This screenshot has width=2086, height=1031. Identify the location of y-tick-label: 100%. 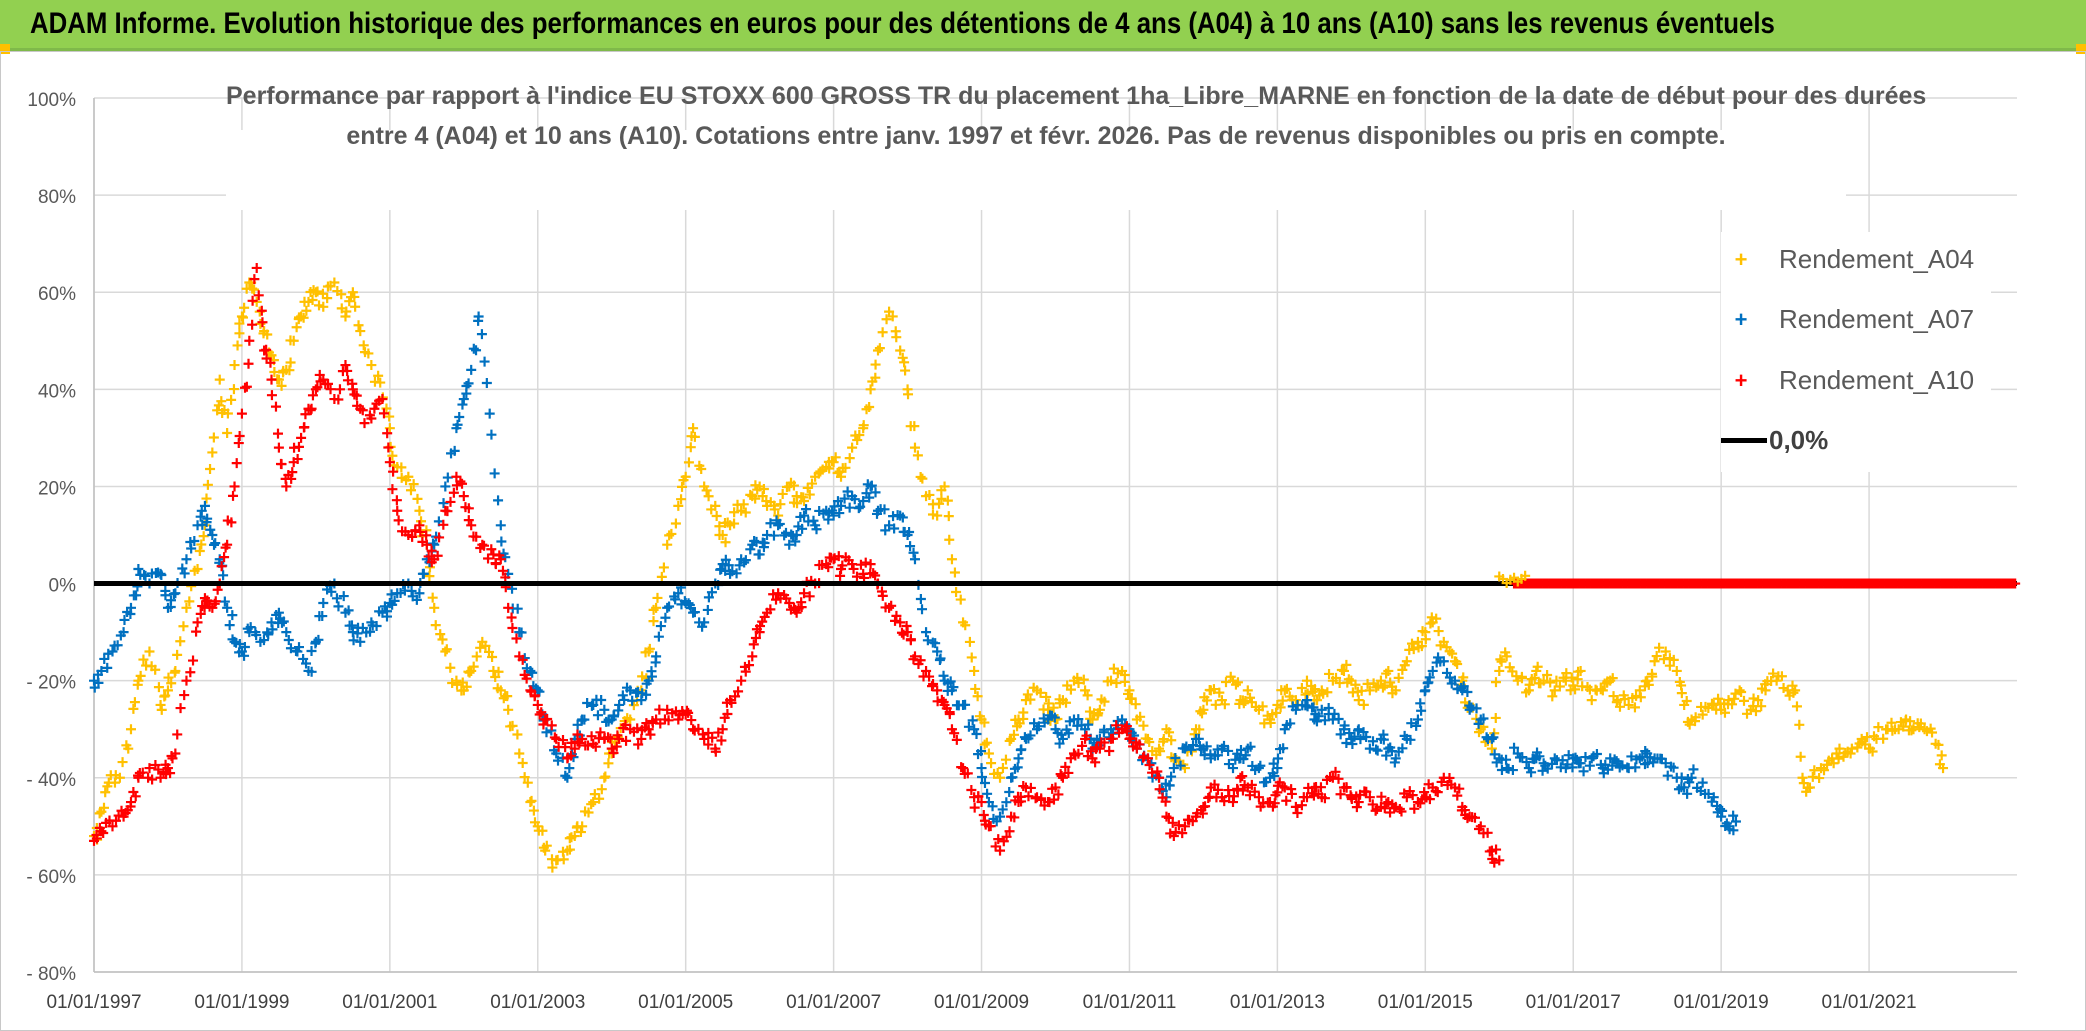
(51, 100).